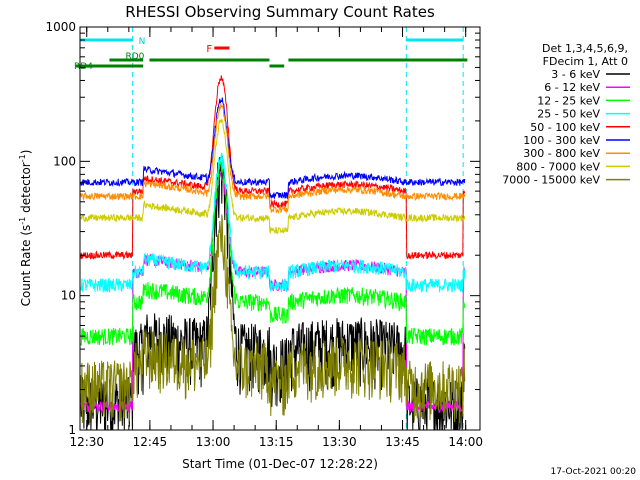 The height and width of the screenshot is (480, 640). What do you see at coordinates (72, 430) in the screenshot?
I see `y-tick-label: 1` at bounding box center [72, 430].